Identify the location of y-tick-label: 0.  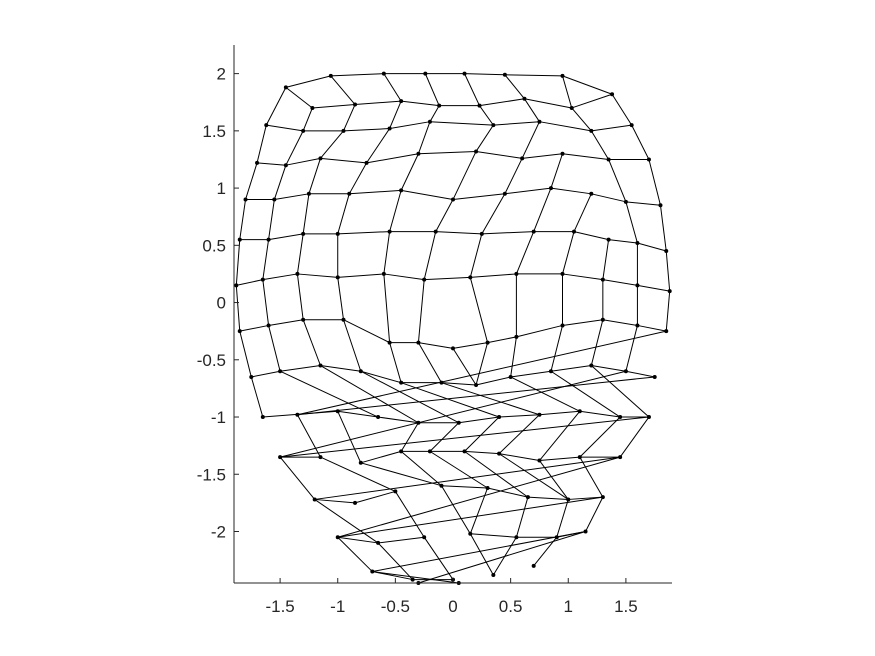
(221, 303).